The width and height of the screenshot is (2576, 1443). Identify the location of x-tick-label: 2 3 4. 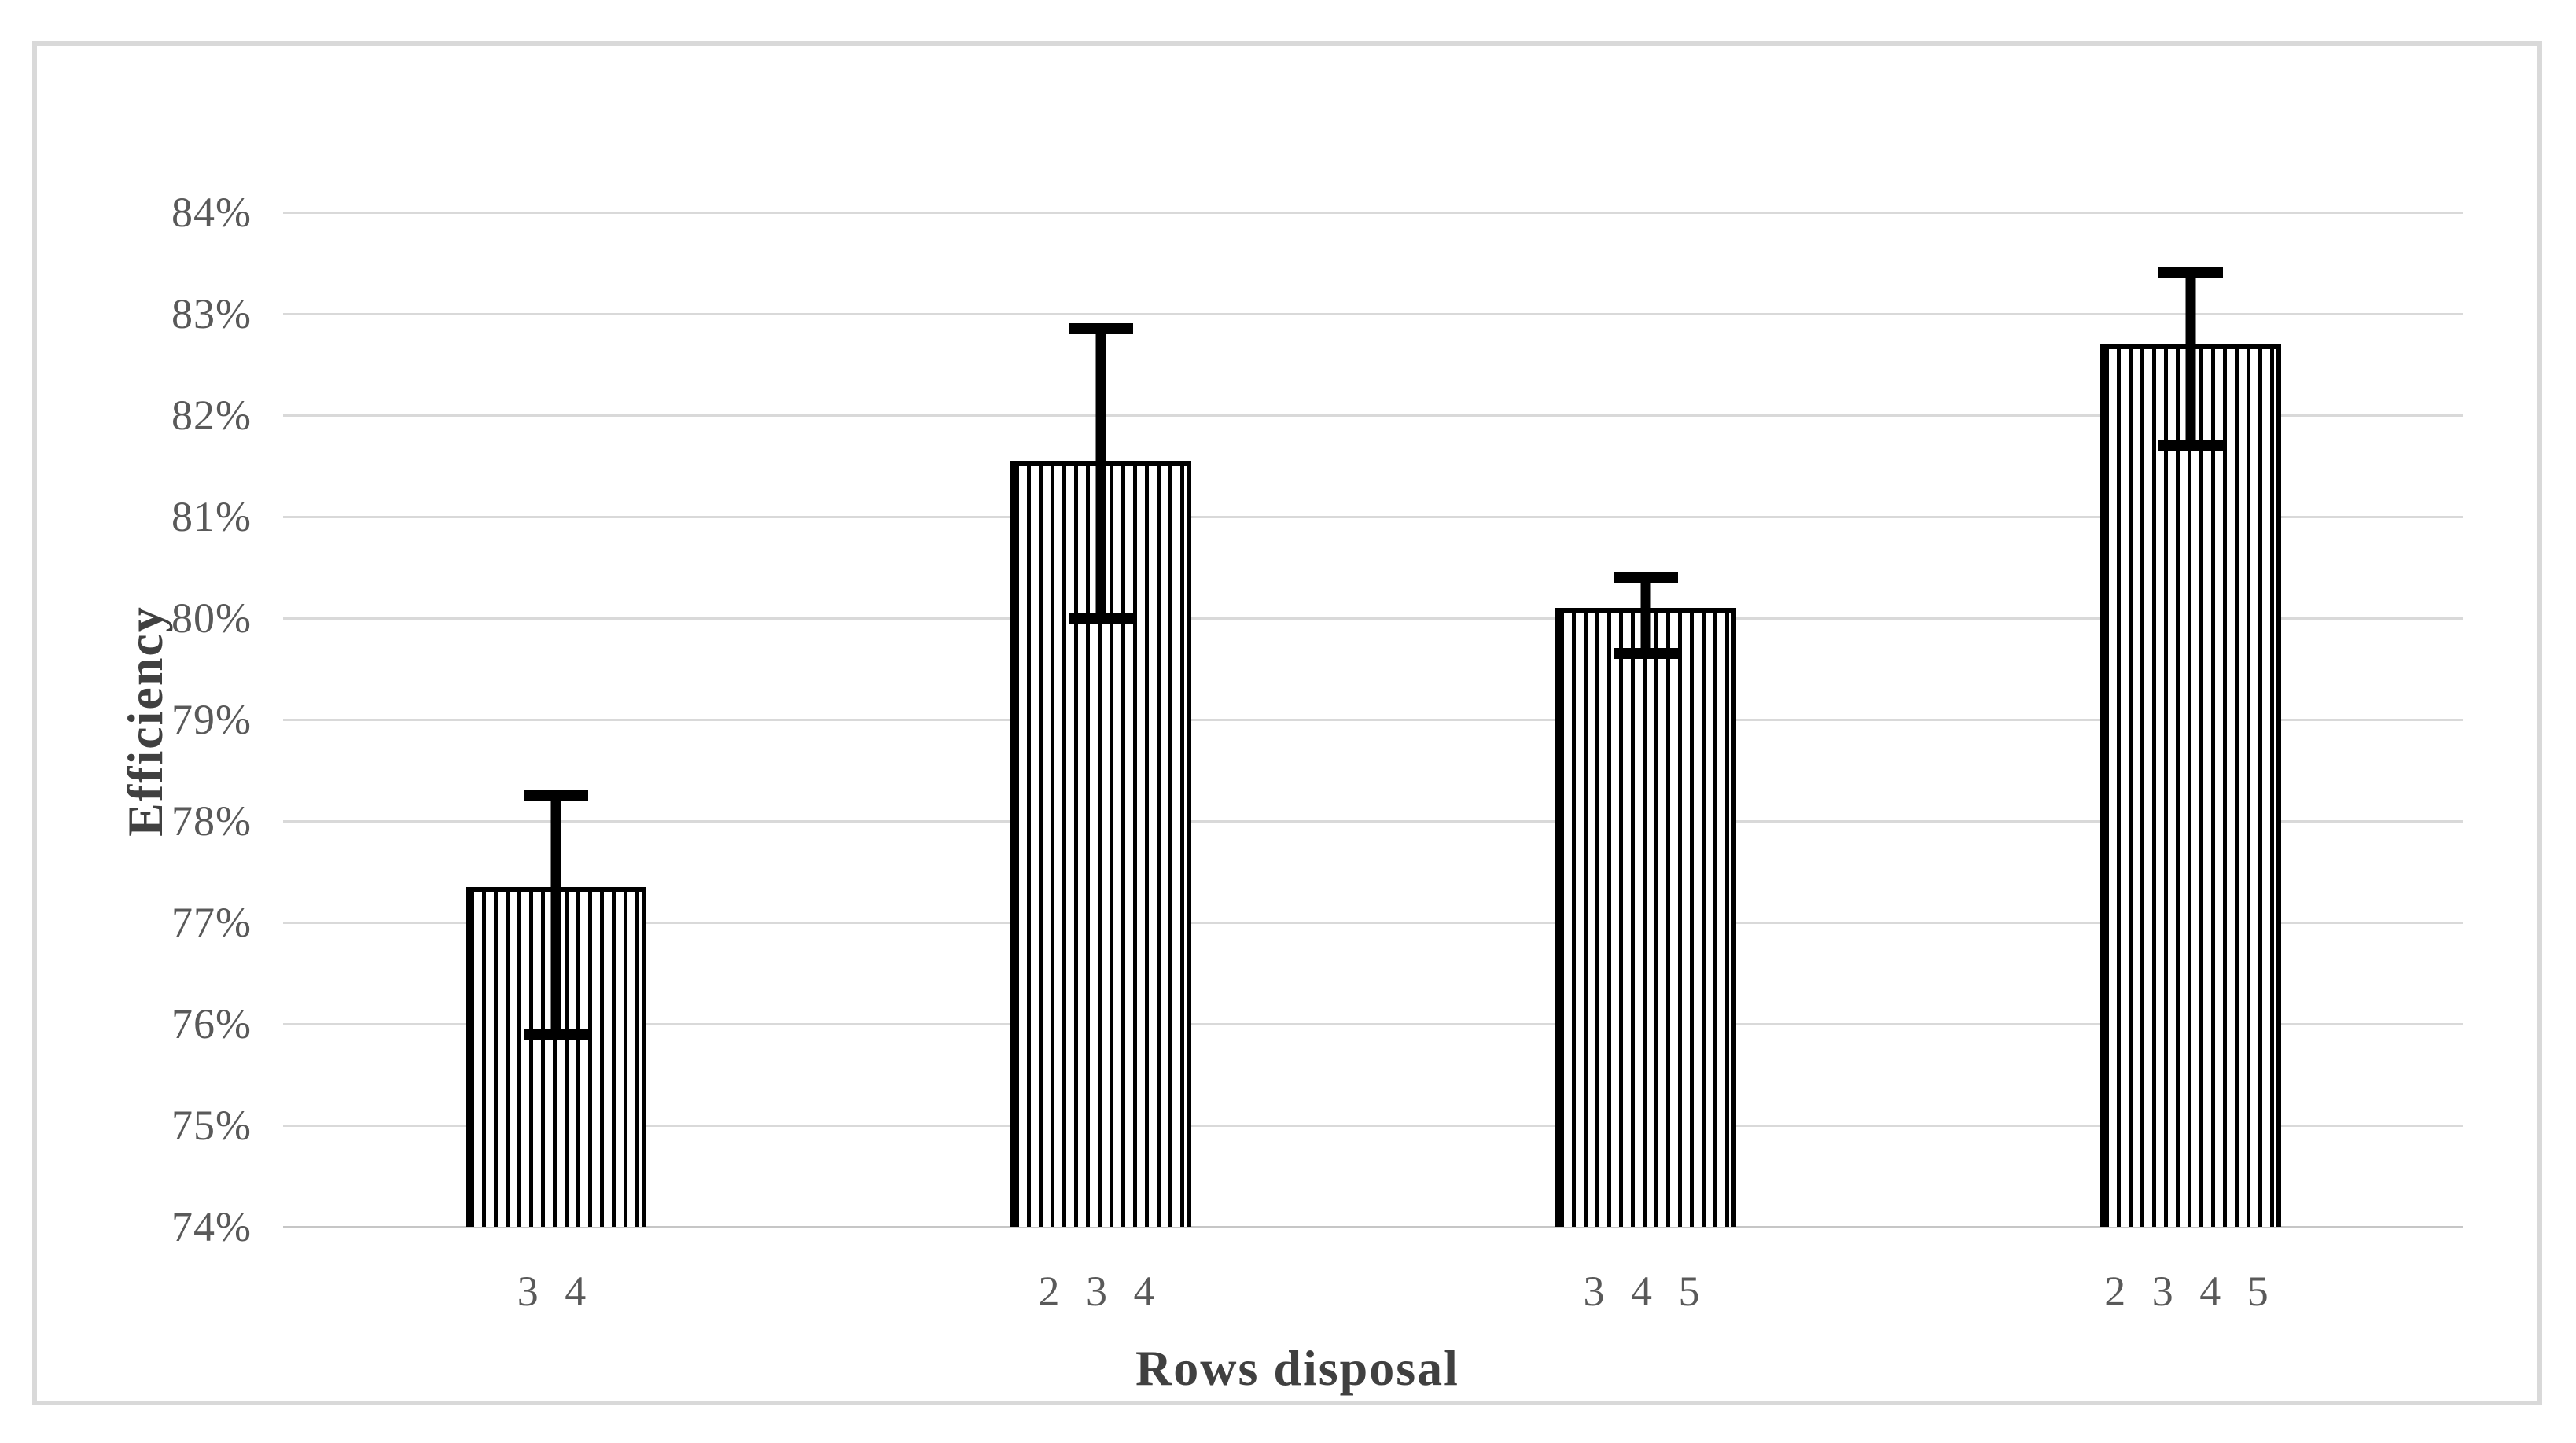
(1101, 1291).